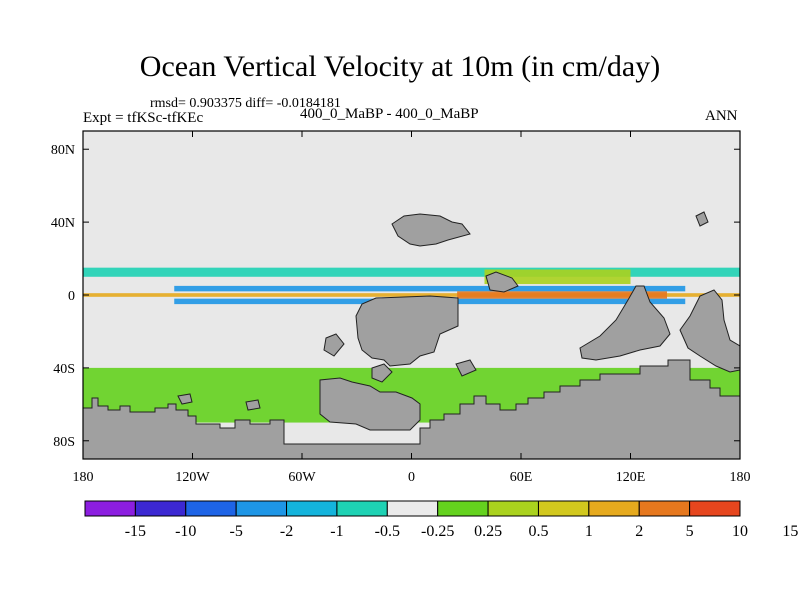  I want to click on field-arabian-sea, so click(557, 277).